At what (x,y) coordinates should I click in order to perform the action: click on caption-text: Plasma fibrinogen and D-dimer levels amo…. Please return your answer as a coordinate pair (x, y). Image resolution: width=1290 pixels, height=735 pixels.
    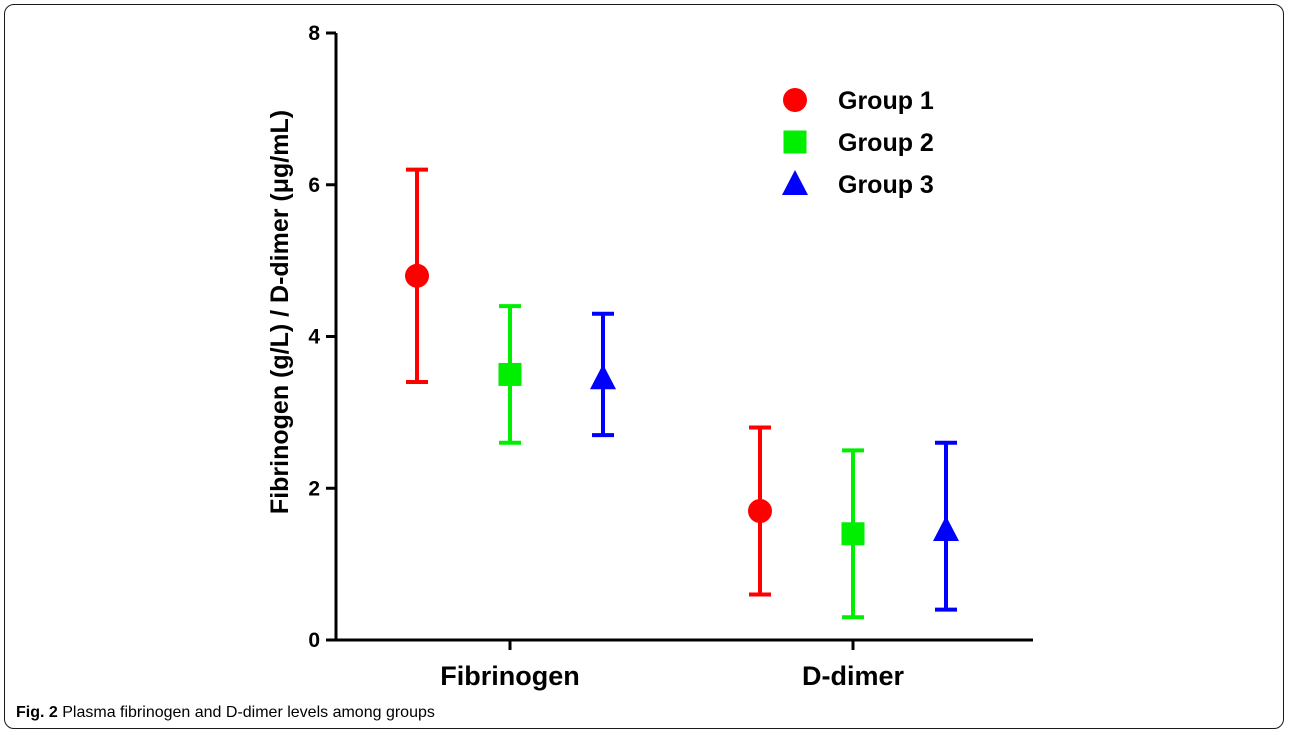
    Looking at the image, I should click on (248, 712).